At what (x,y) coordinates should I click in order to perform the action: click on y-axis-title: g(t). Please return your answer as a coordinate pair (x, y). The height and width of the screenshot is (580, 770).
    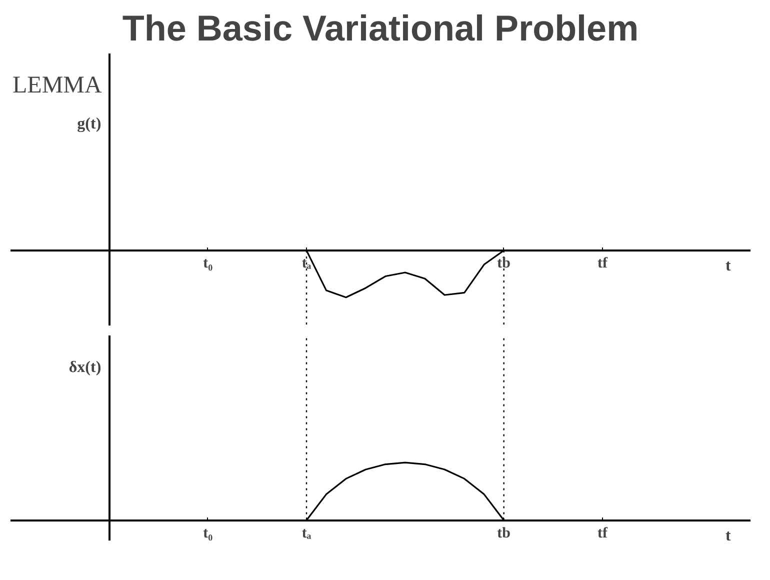
    Looking at the image, I should click on (89, 123).